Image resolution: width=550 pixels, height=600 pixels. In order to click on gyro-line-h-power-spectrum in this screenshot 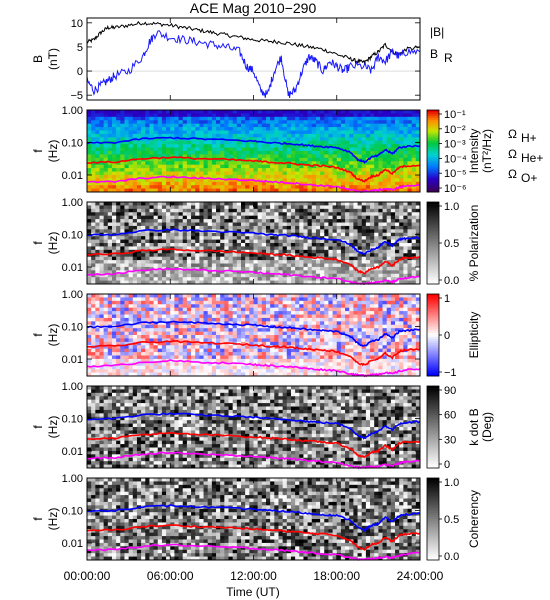, I will do `click(253, 150)`.